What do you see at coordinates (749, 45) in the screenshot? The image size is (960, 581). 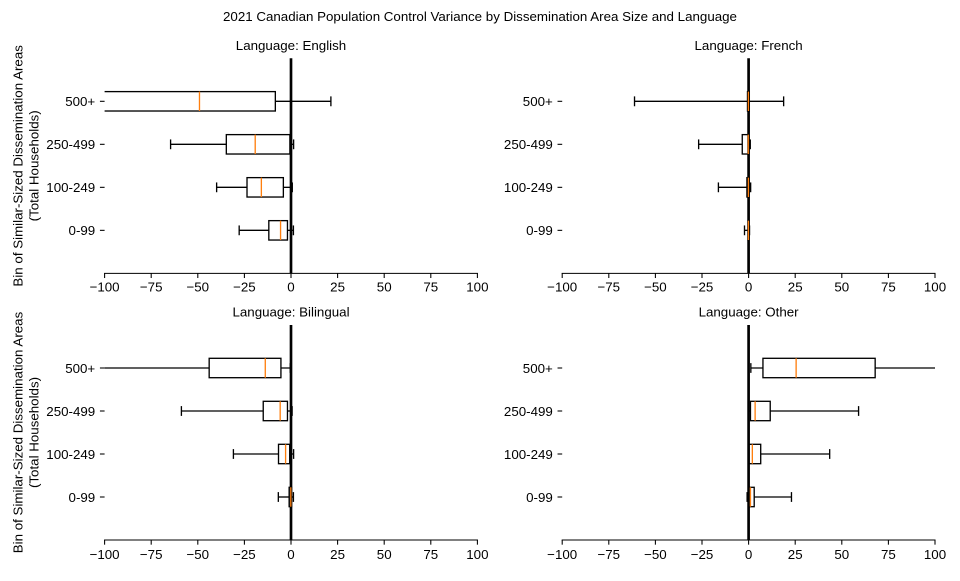 I see `svg-text: Language: French` at bounding box center [749, 45].